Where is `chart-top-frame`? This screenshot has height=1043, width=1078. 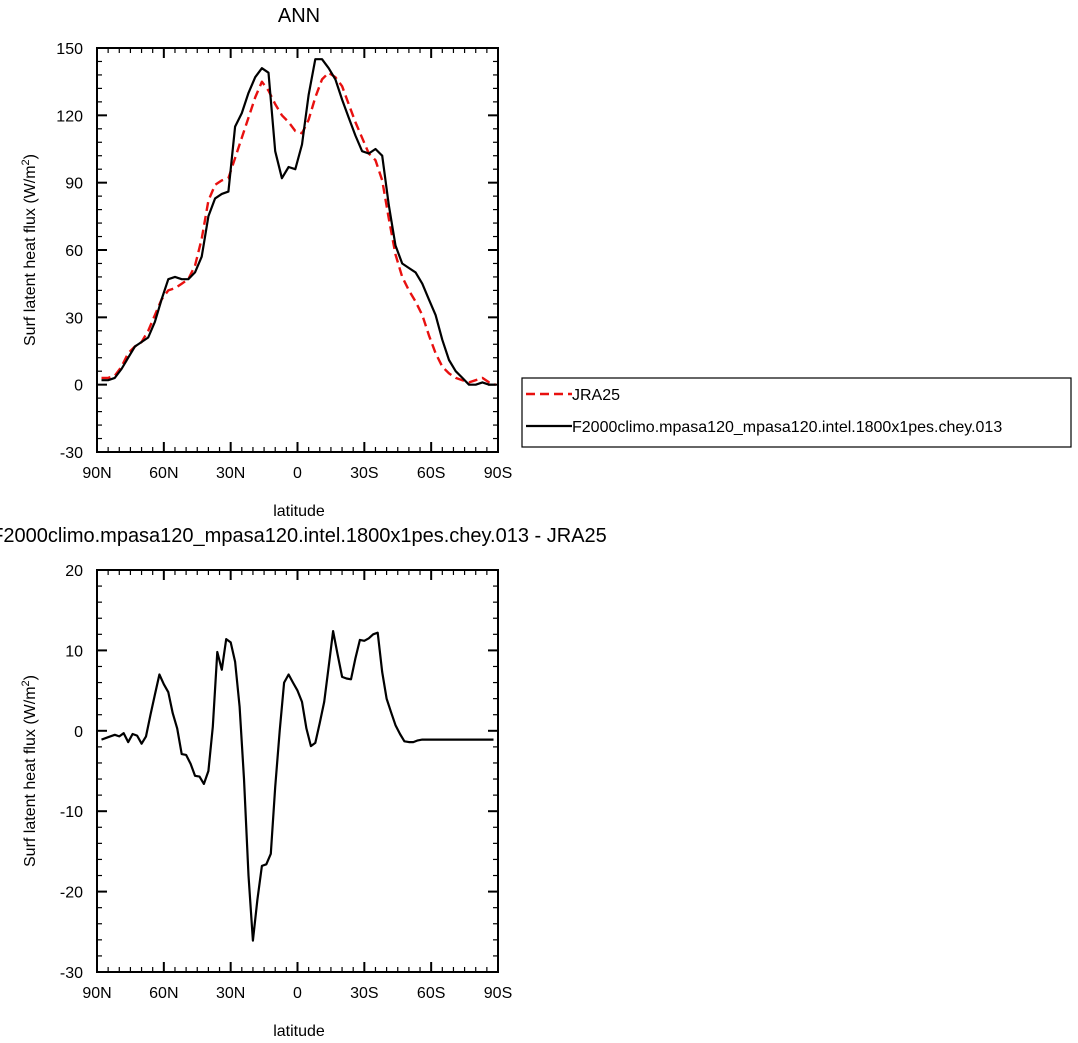
chart-top-frame is located at coordinates (297, 250).